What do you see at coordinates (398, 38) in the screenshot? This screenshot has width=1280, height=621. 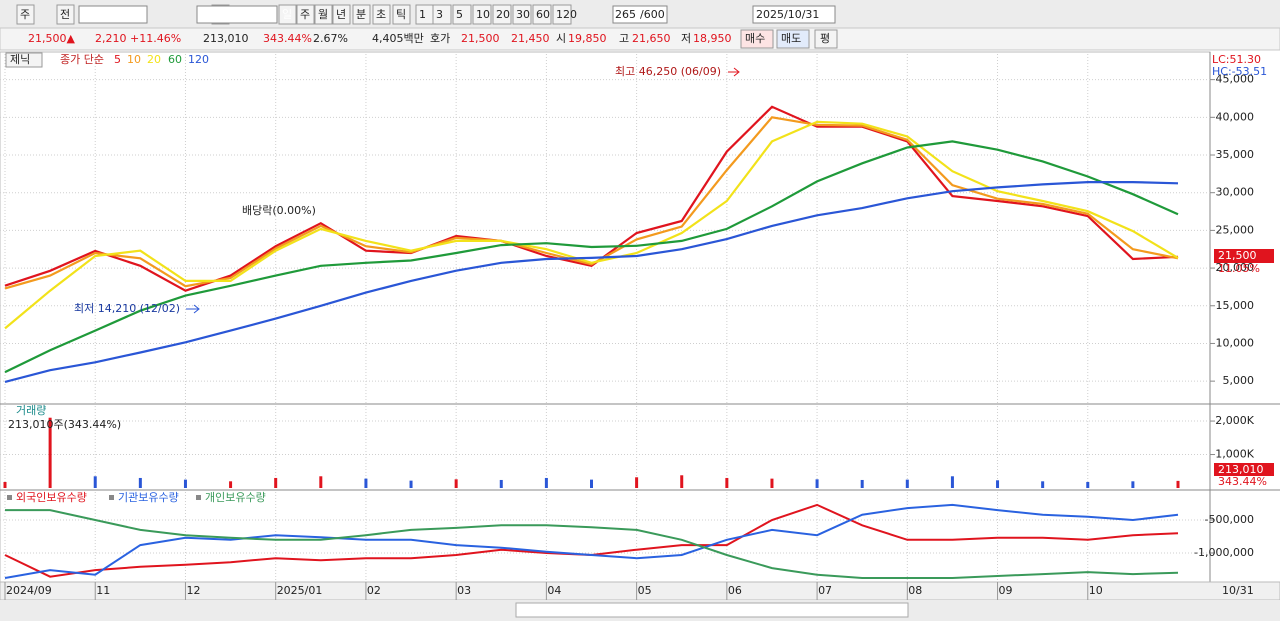 I see `amount: 4,405백만` at bounding box center [398, 38].